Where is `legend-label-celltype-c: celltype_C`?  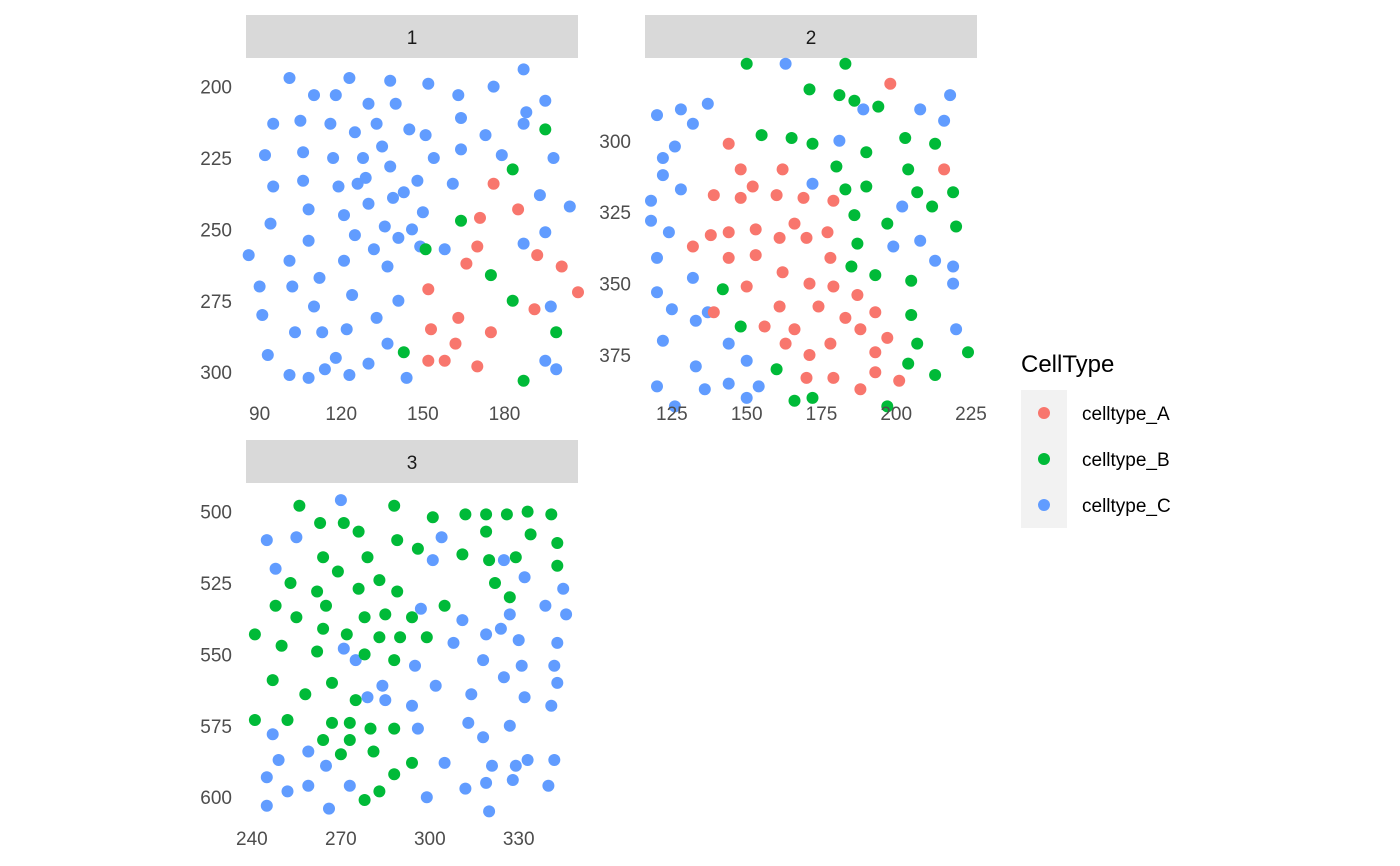 legend-label-celltype-c: celltype_C is located at coordinates (1126, 506).